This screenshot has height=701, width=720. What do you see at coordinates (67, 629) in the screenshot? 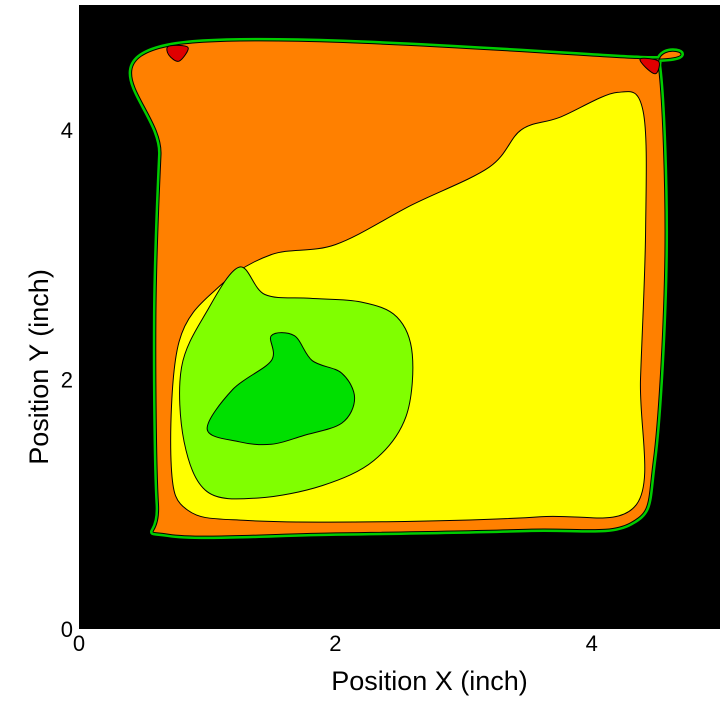
I see `y-tick-label: 0` at bounding box center [67, 629].